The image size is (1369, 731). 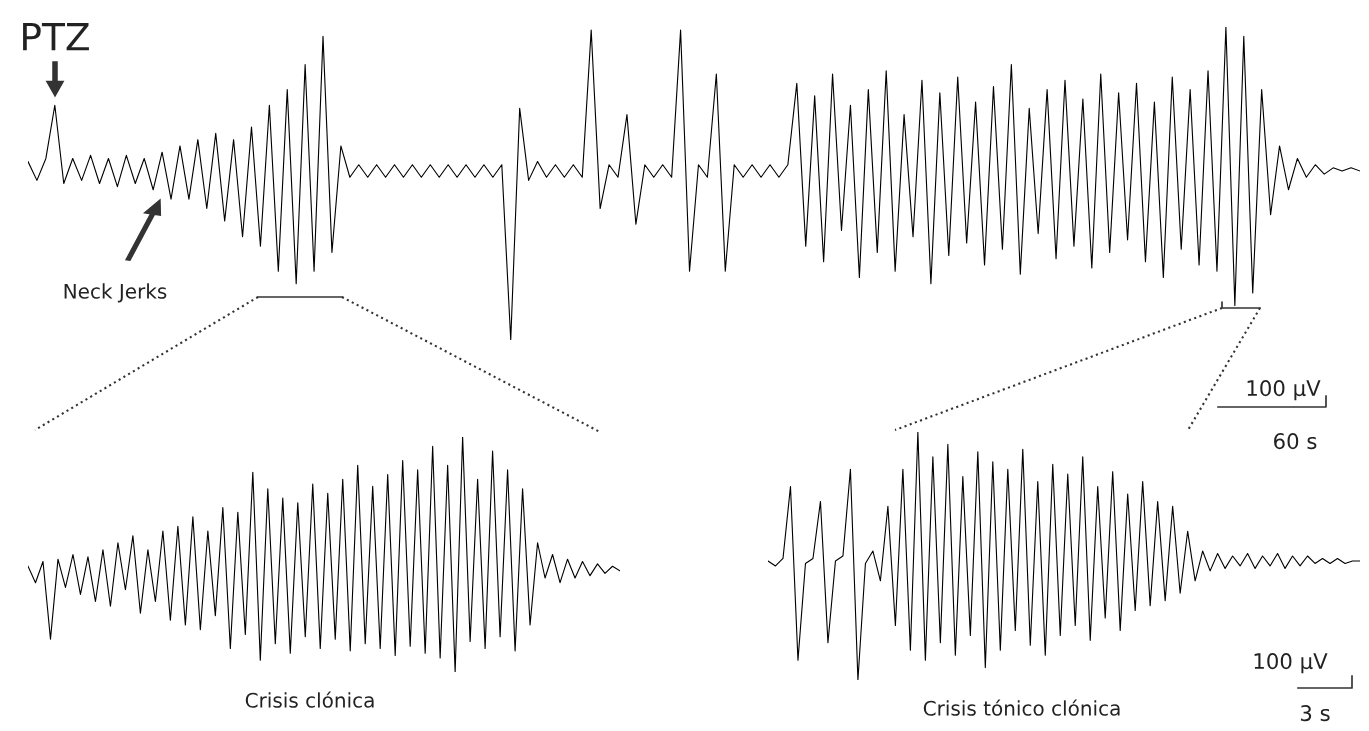 I want to click on text: Crisis clónica, so click(x=309, y=699).